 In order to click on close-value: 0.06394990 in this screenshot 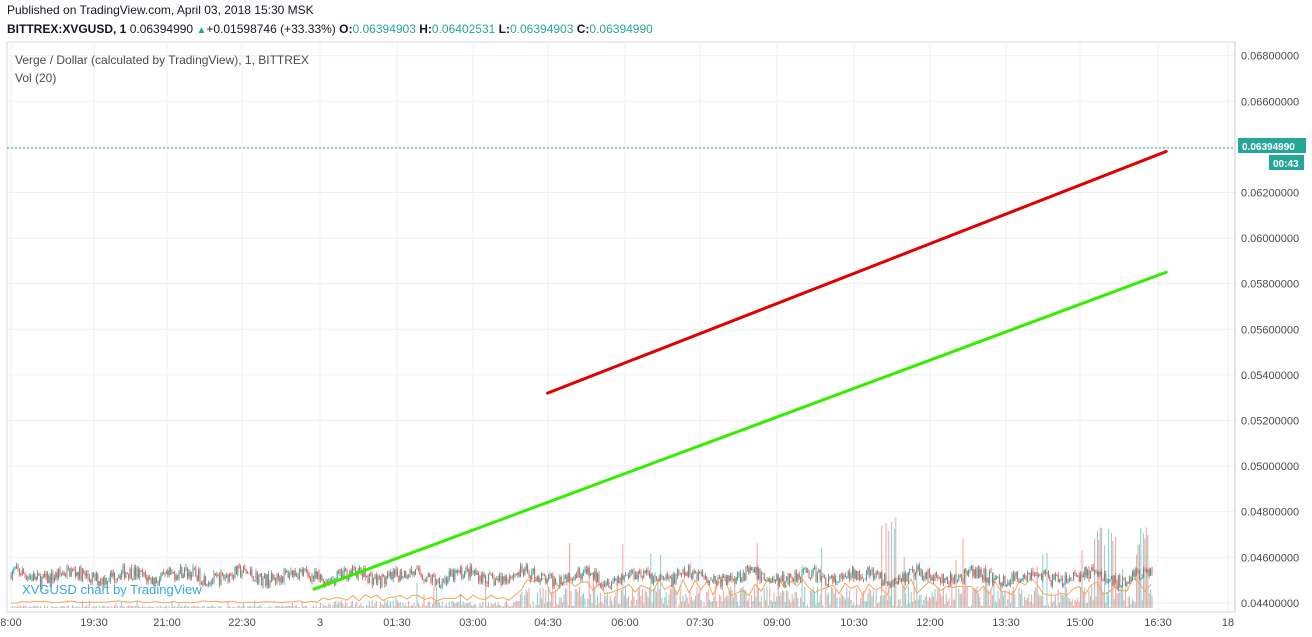, I will do `click(621, 29)`.